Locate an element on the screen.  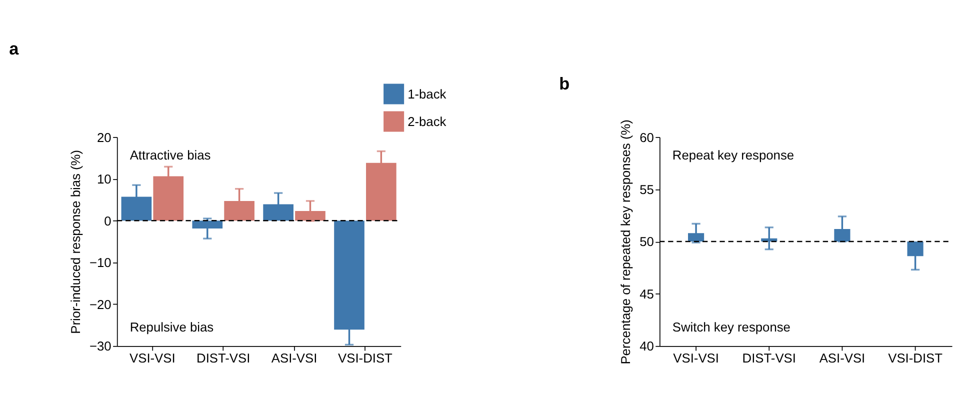
annotation: Repeat key response is located at coordinates (733, 154).